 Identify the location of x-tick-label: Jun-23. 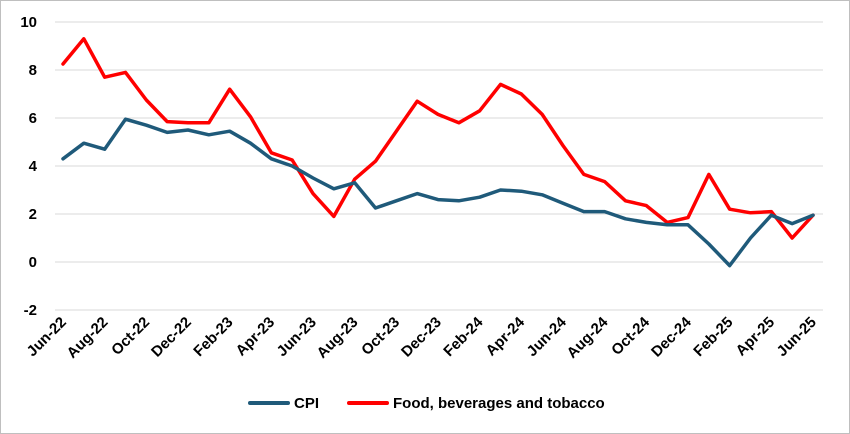
(297, 337).